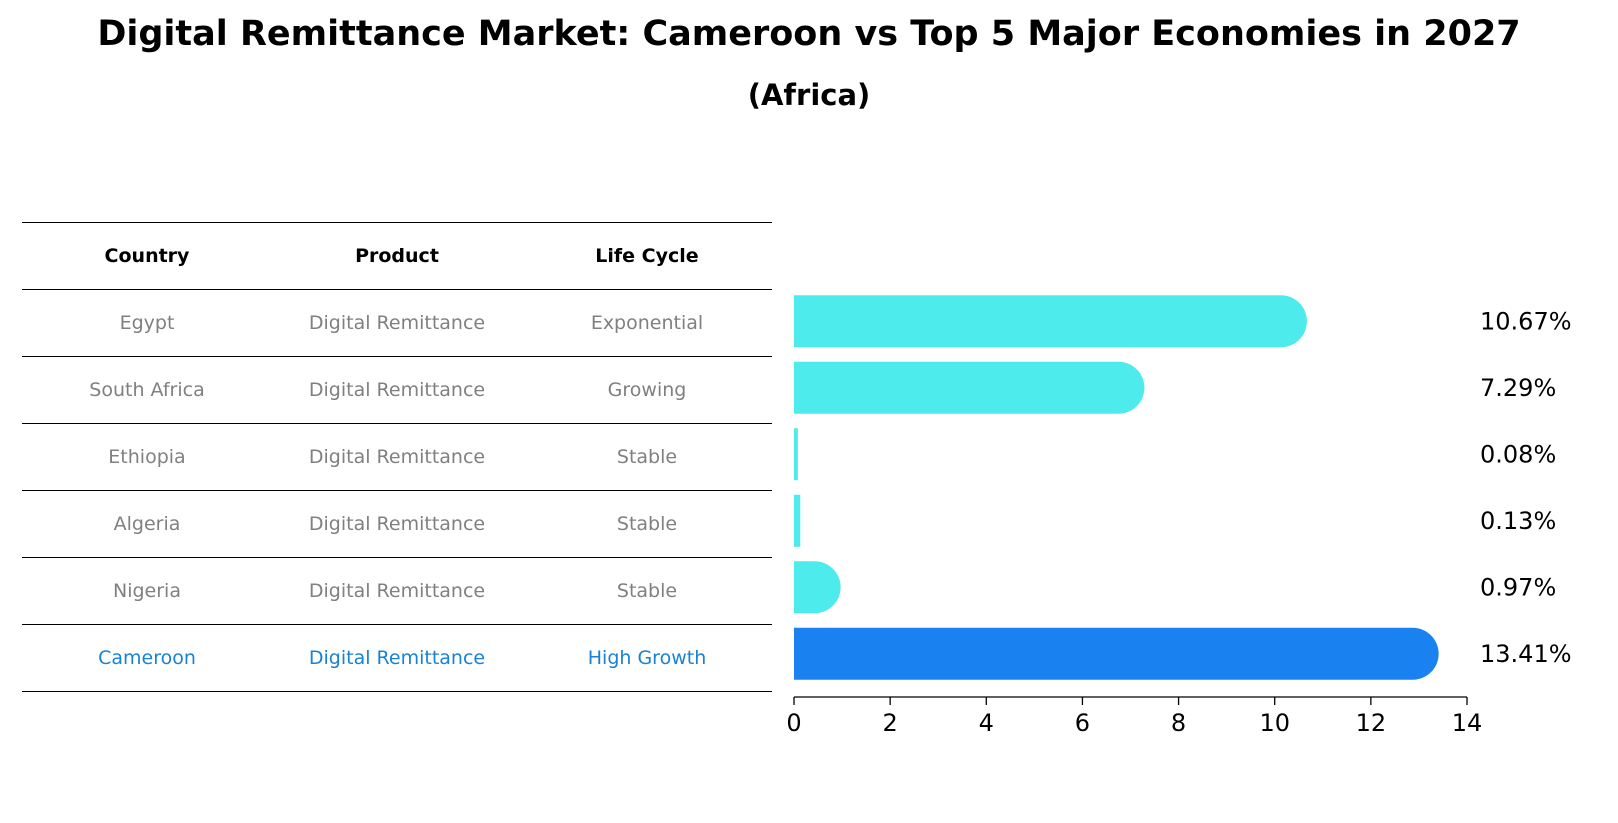 This screenshot has width=1618, height=823. Describe the element at coordinates (797, 520) in the screenshot. I see `bar-algeria` at that location.